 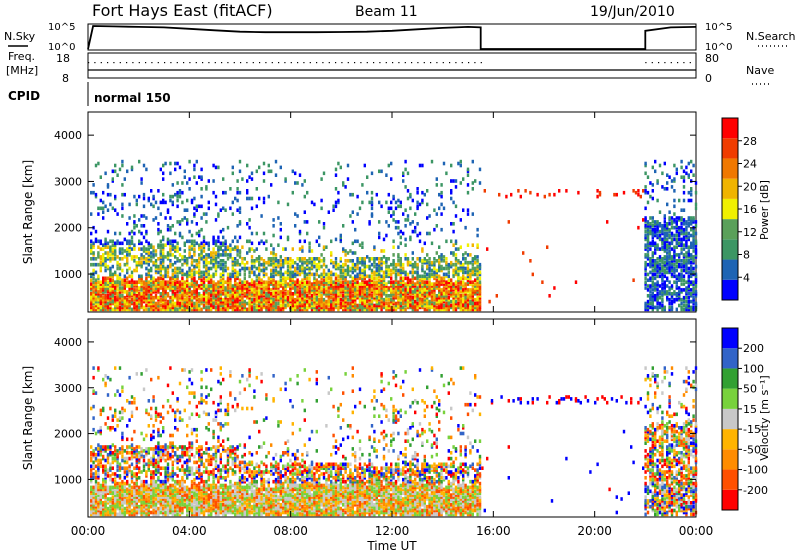 I want to click on power-y-tick-label: 1000, so click(x=68, y=274).